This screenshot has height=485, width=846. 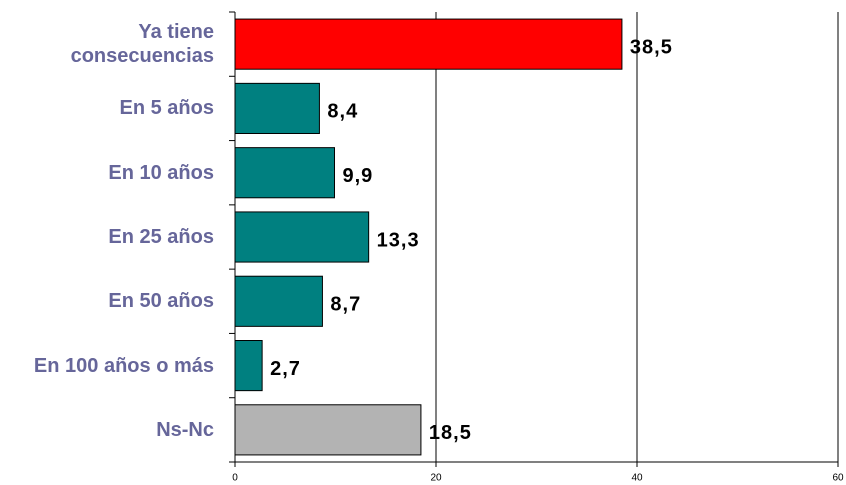 I want to click on value-label: 8,4, so click(x=342, y=112).